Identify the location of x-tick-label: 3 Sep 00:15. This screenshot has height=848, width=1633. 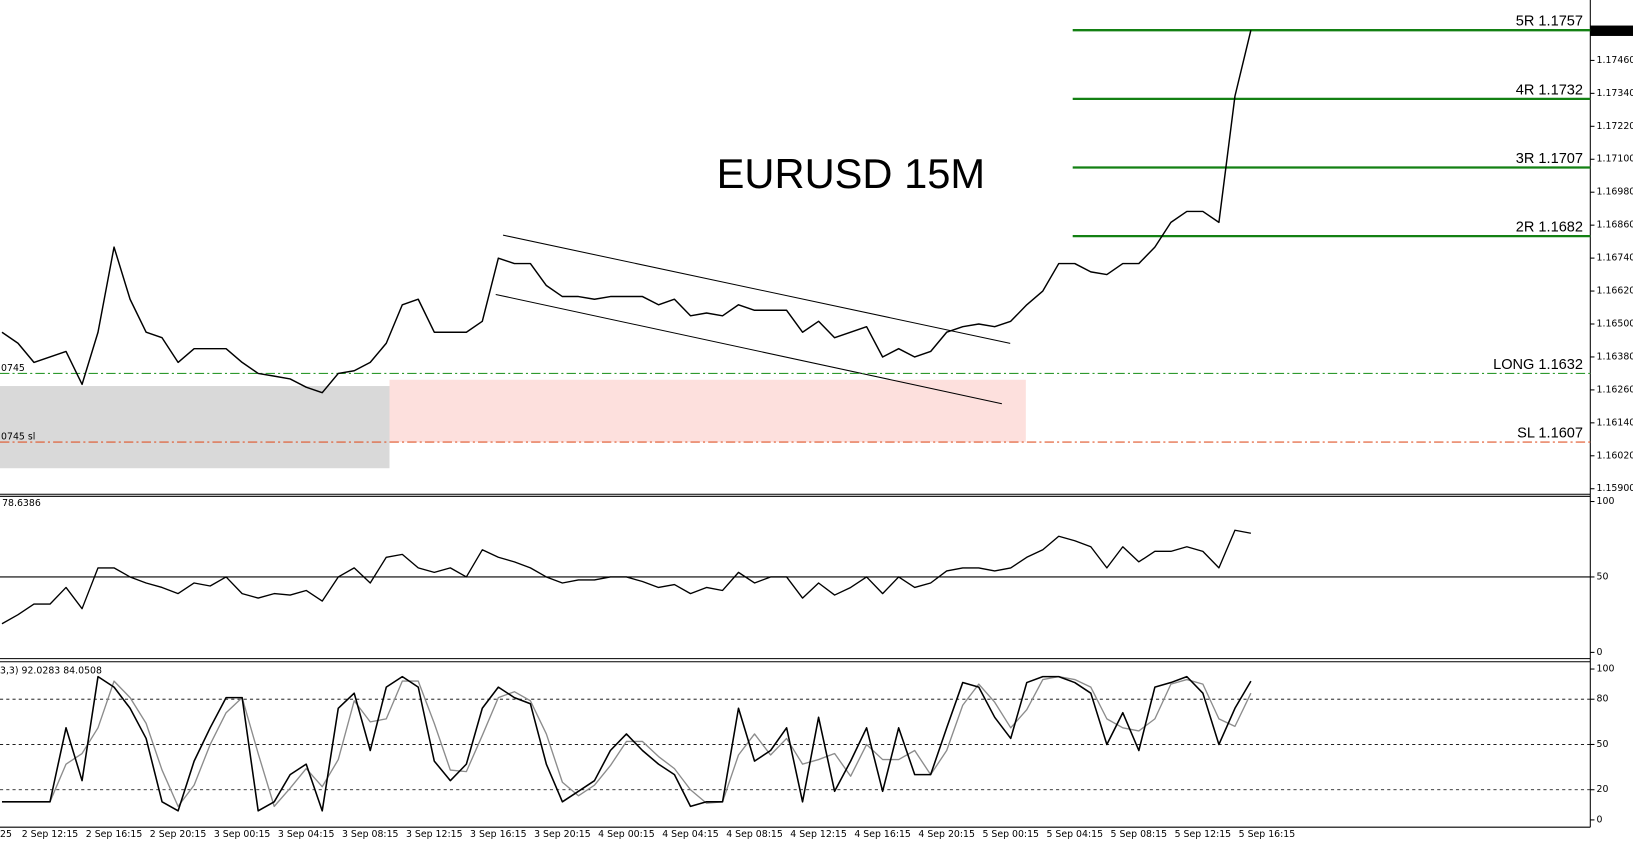
(242, 834).